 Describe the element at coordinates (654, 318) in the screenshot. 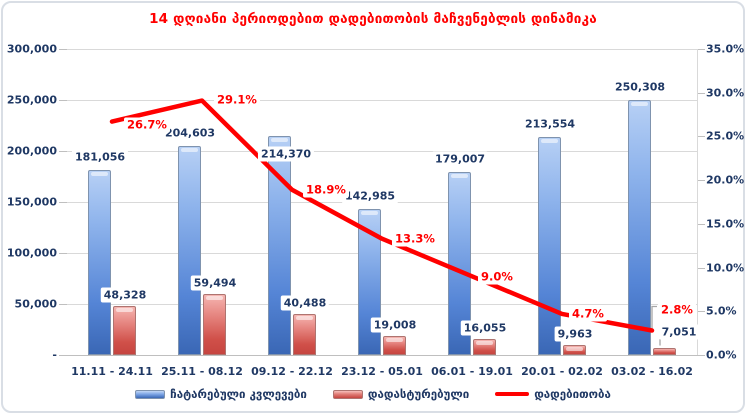

I see `callout-leader-line` at that location.